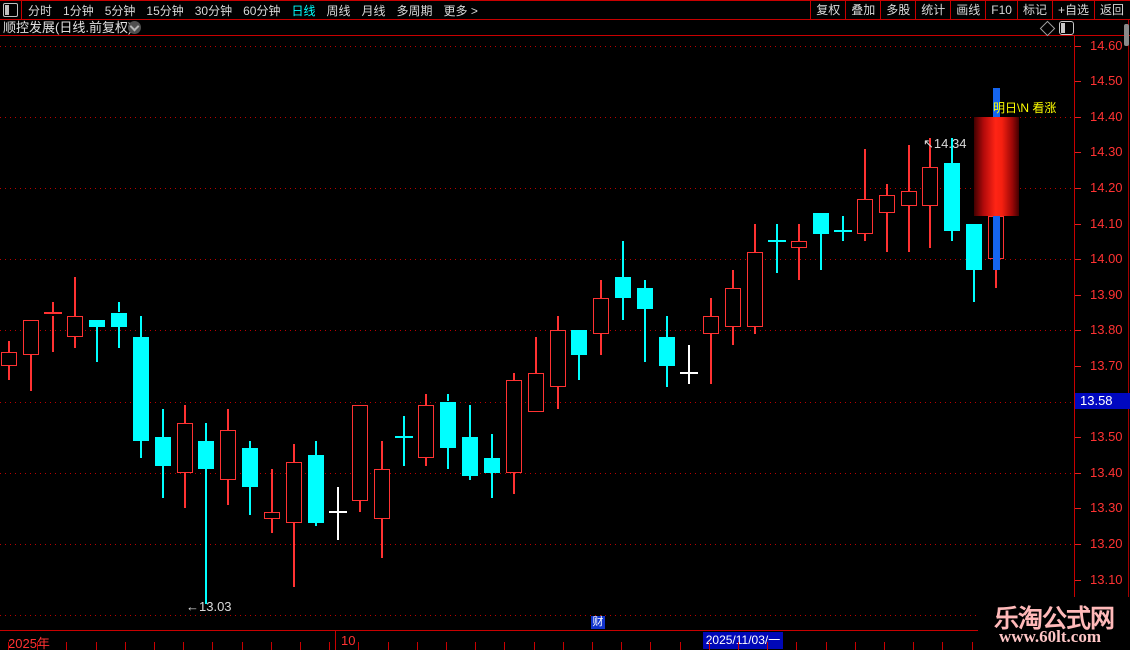 This screenshot has height=650, width=1130. I want to click on scrollbar-thumb, so click(1126, 35).